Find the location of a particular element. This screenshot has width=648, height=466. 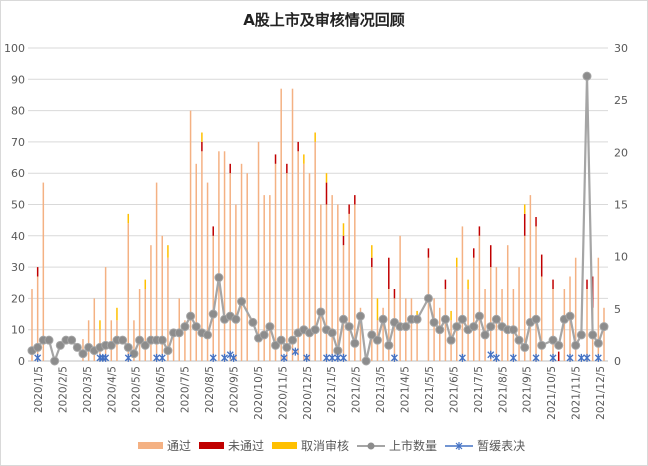

x-axis-tick-label: 2021/5/5 is located at coordinates (430, 389).